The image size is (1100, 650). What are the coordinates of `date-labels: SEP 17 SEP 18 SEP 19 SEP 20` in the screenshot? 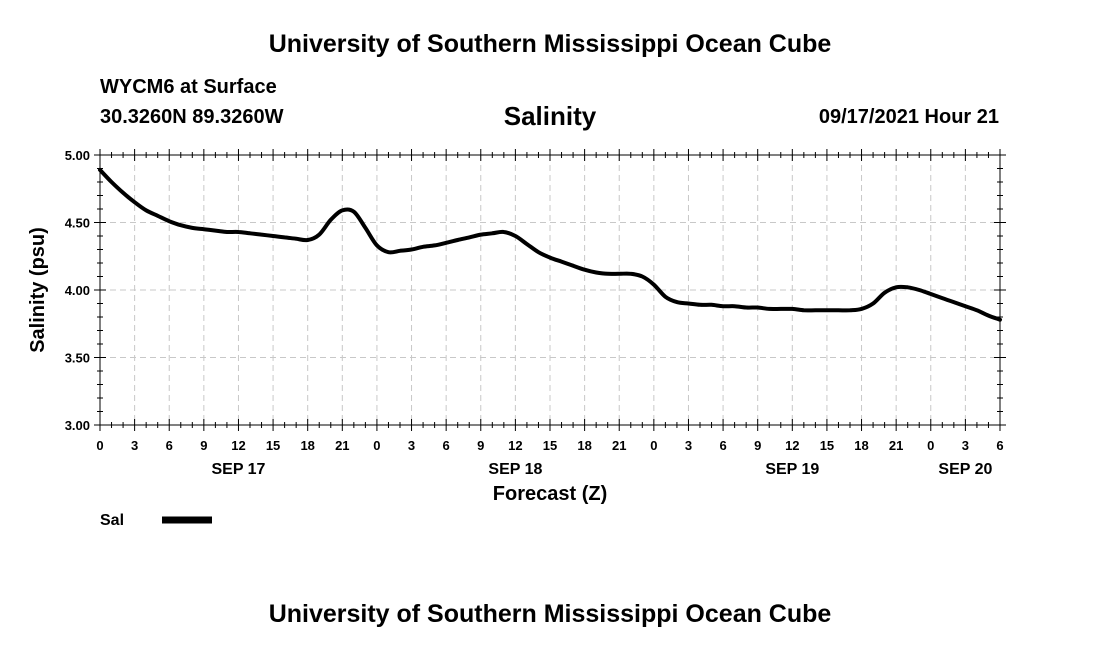 It's located at (601, 469).